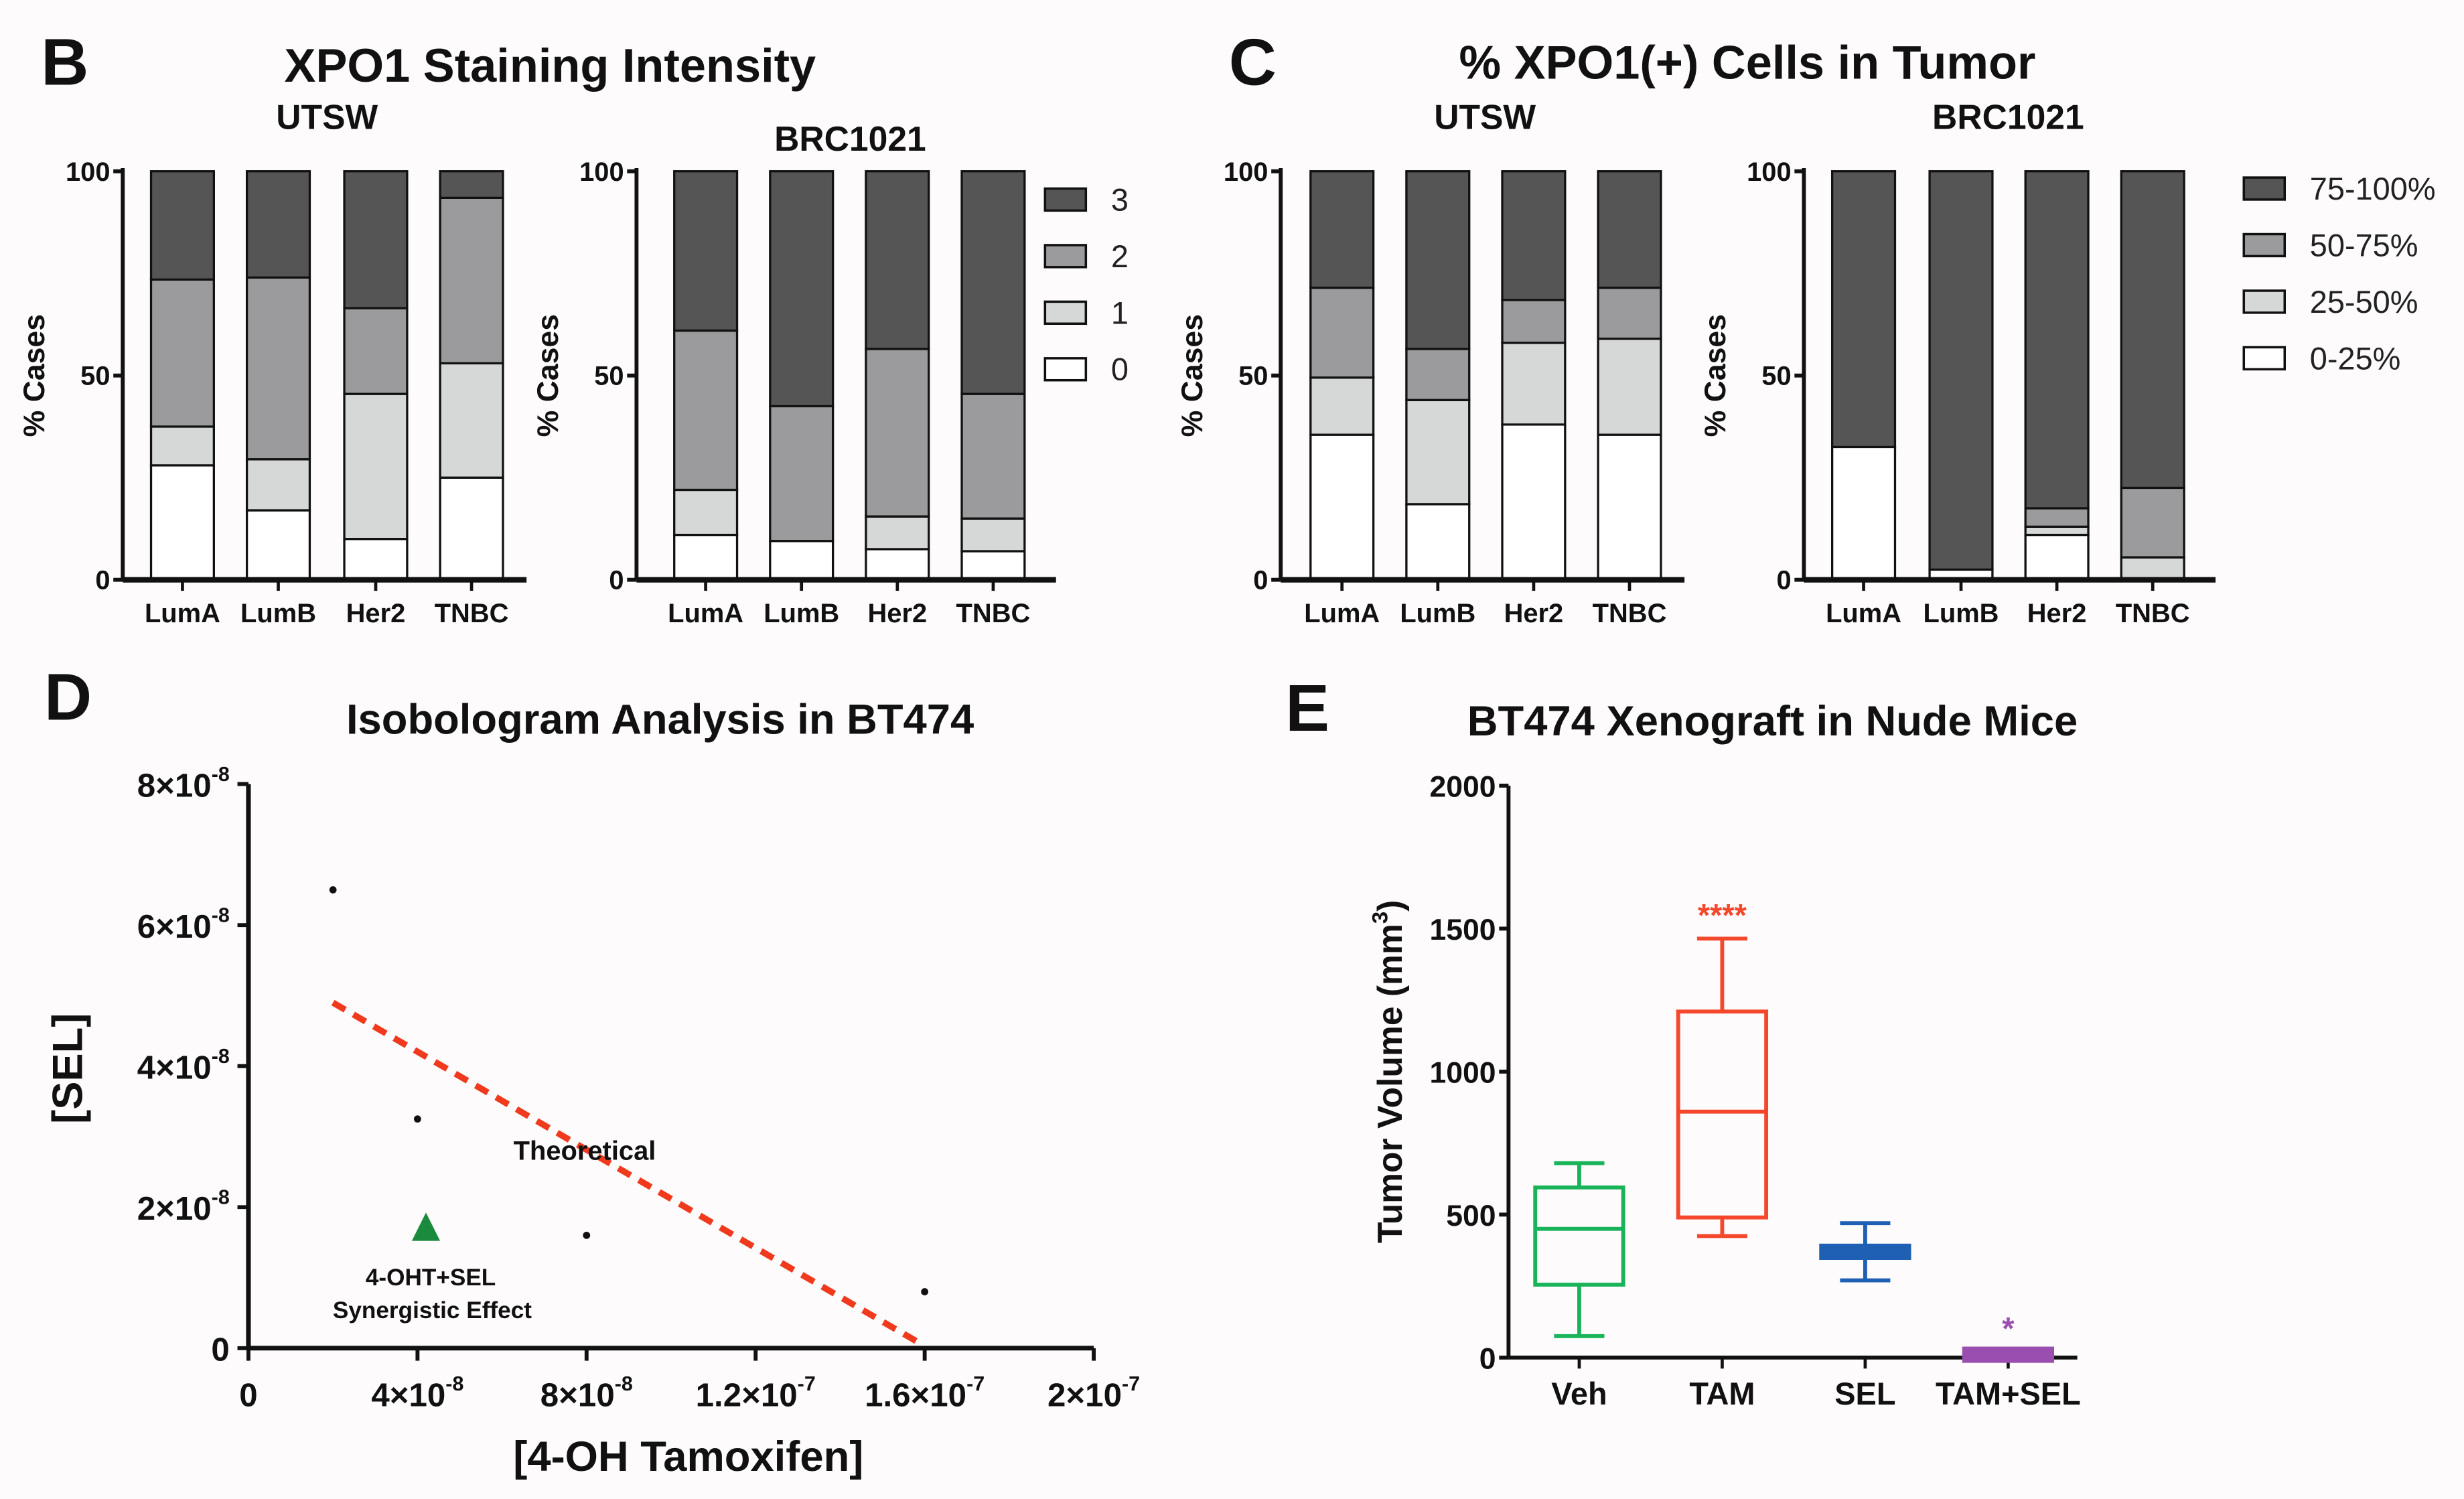 This screenshot has width=2464, height=1499. What do you see at coordinates (1462, 930) in the screenshot?
I see `y-tick-label: 1500` at bounding box center [1462, 930].